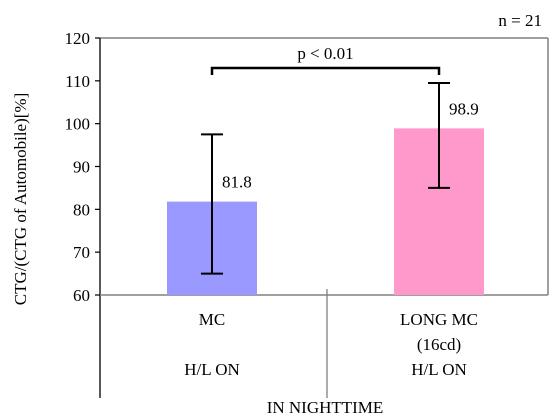 This screenshot has width=551, height=418. Describe the element at coordinates (520, 20) in the screenshot. I see `sample-size-label: n = 21` at that location.